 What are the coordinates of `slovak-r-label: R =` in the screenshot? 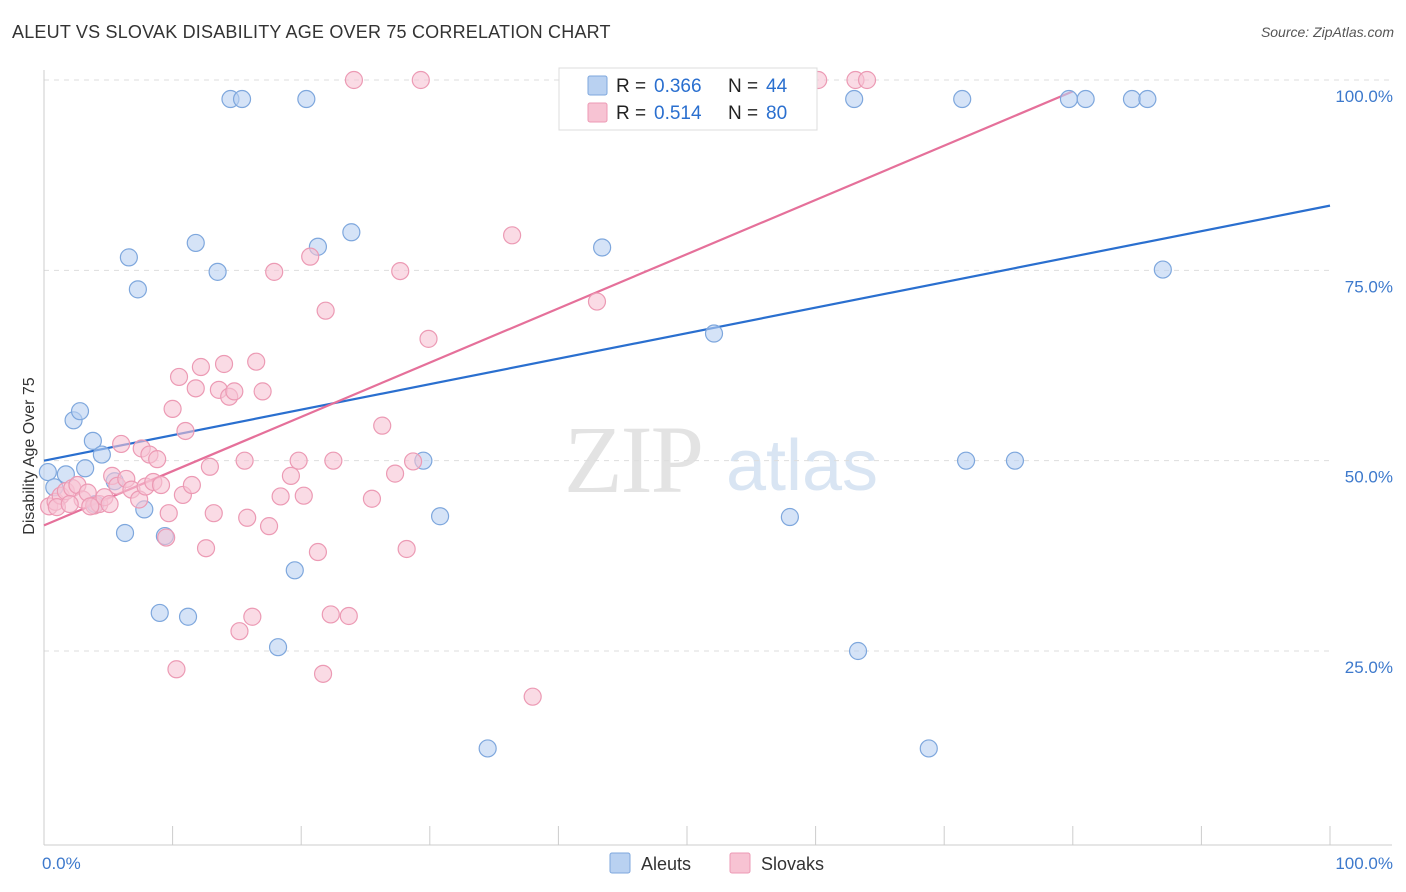 It's located at (631, 113).